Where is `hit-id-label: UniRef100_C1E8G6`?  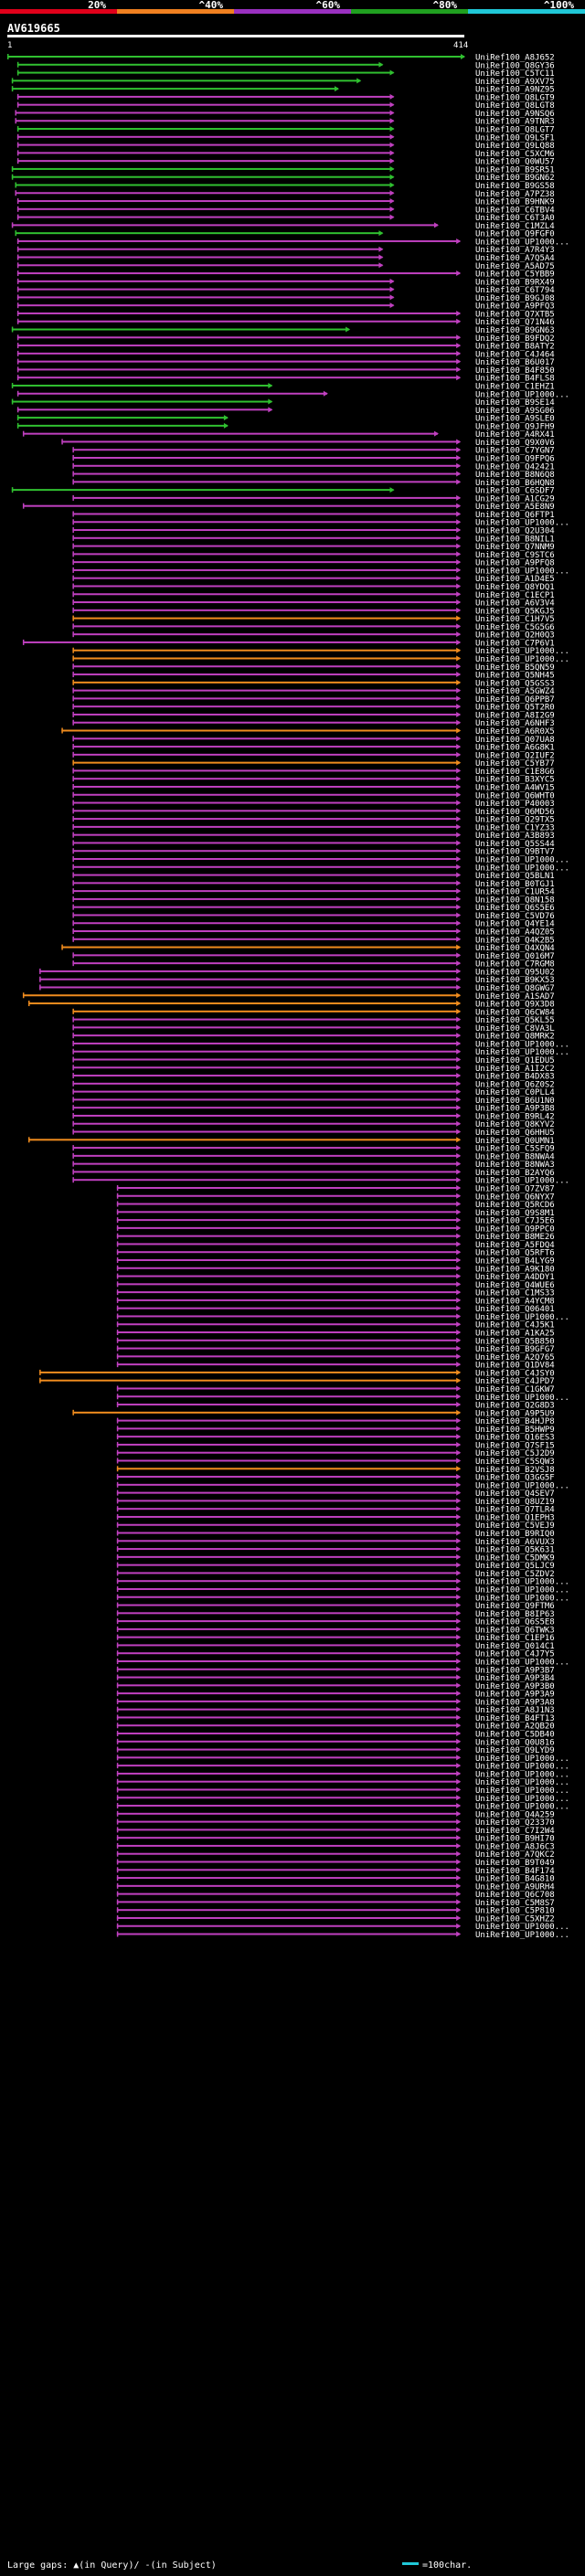
hit-id-label: UniRef100_C1E8G6 is located at coordinates (515, 772).